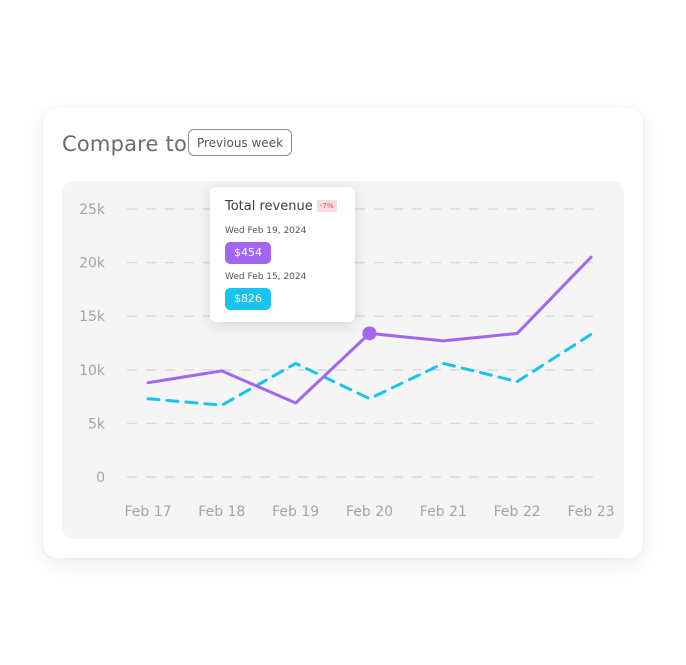 The image size is (686, 665). Describe the element at coordinates (269, 206) in the screenshot. I see `tooltip-title: Total revenue` at that location.